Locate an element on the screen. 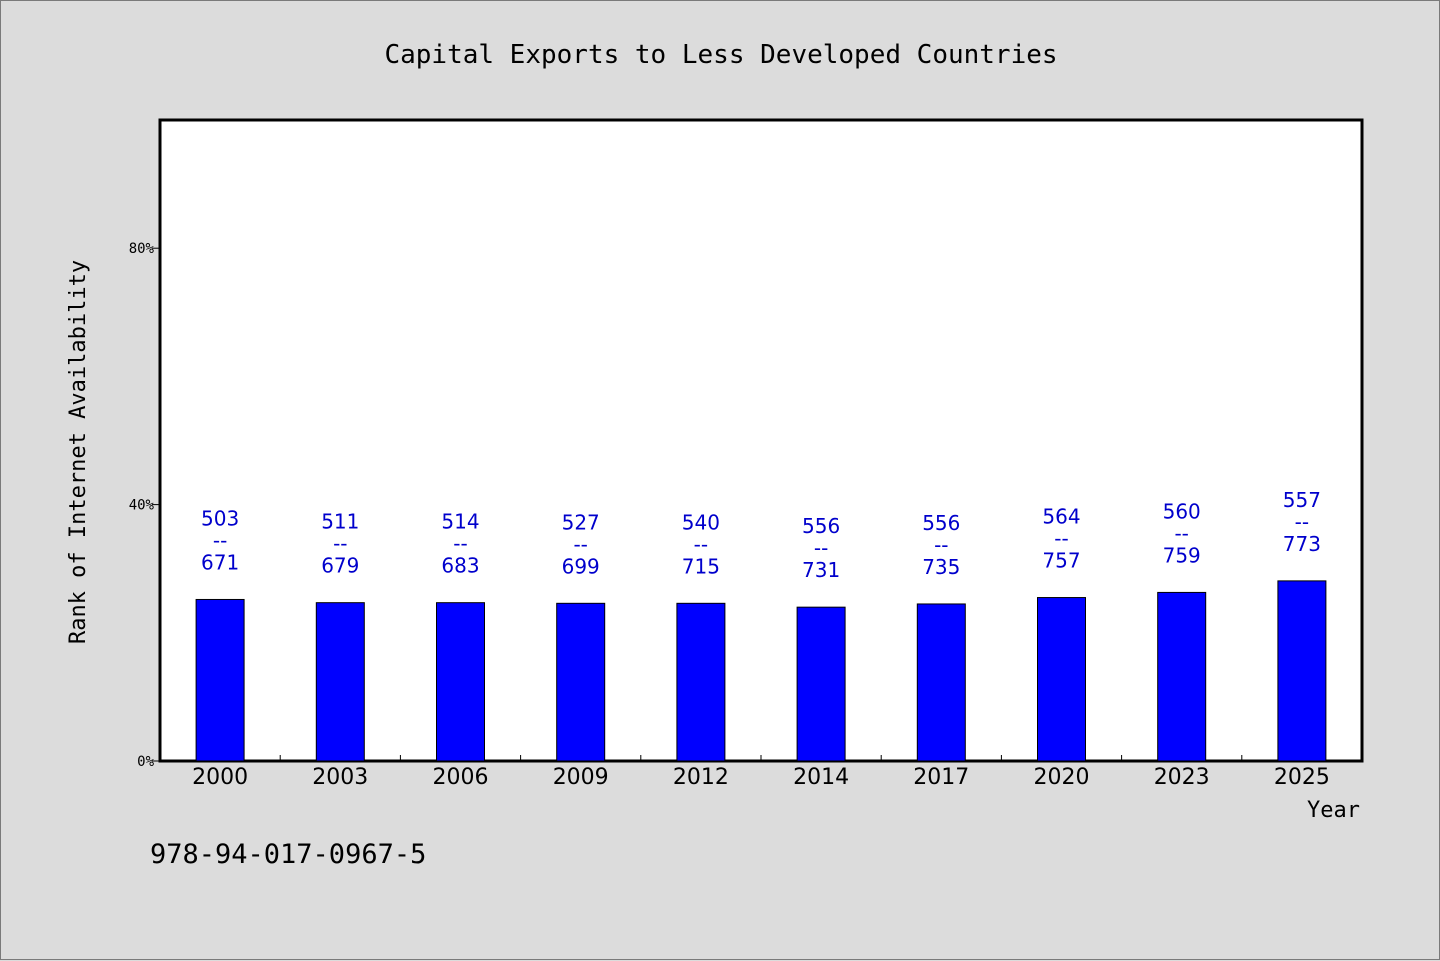  data-label: 527 is located at coordinates (581, 522).